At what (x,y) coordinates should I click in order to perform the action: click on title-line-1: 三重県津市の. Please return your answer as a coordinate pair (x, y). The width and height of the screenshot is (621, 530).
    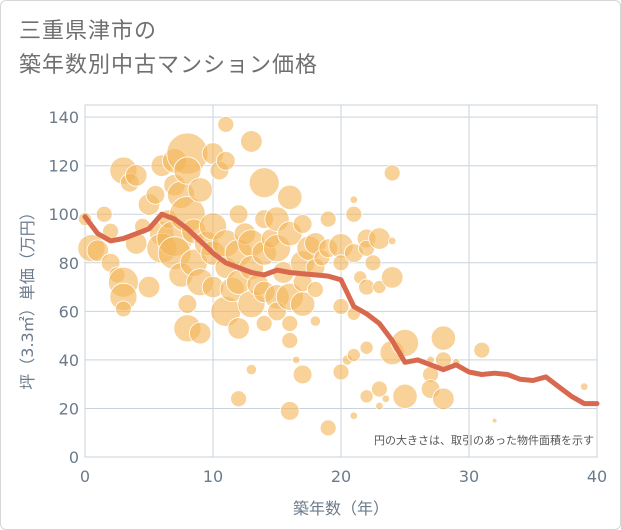
    Looking at the image, I should click on (88, 31).